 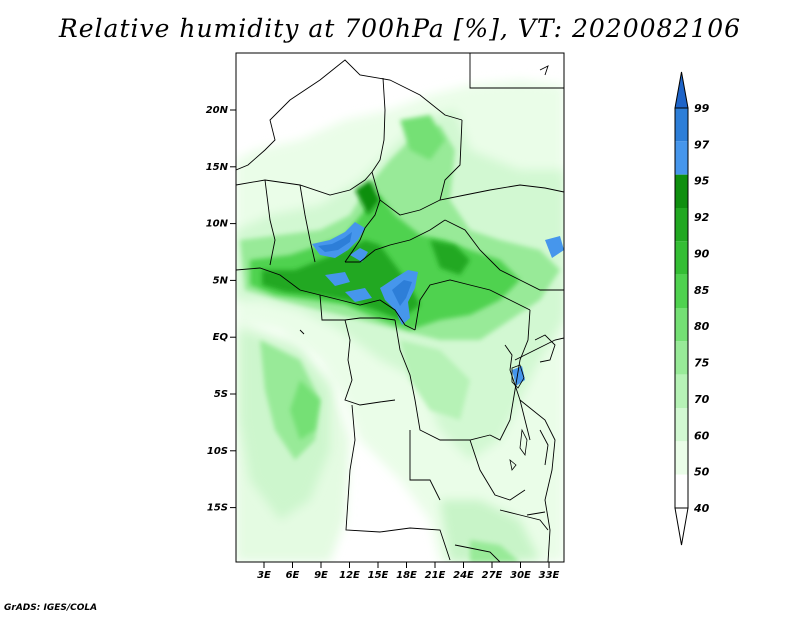 What do you see at coordinates (702, 108) in the screenshot?
I see `colorbar-label: 99` at bounding box center [702, 108].